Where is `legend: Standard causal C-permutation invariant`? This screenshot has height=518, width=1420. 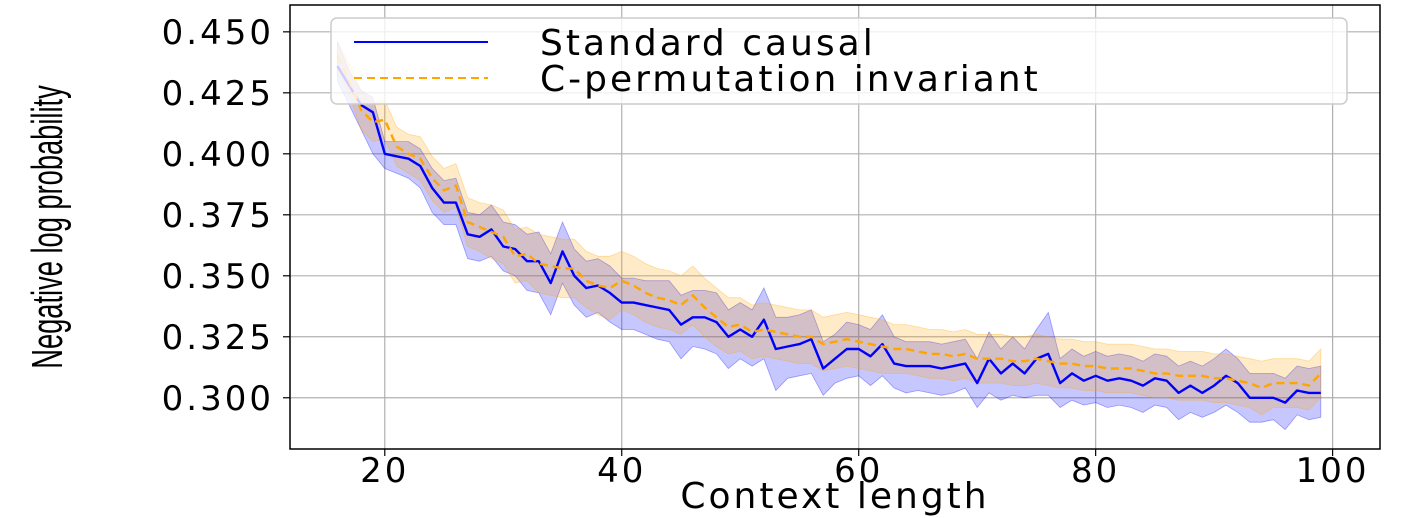
legend: Standard causal C-permutation invariant is located at coordinates (839, 61).